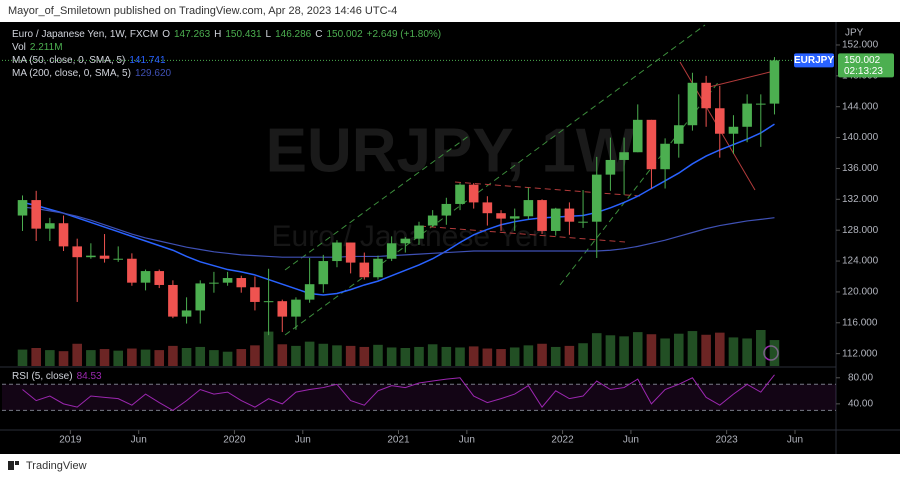 Image resolution: width=900 pixels, height=480 pixels. I want to click on ohlc-value: 146.286, so click(293, 34).